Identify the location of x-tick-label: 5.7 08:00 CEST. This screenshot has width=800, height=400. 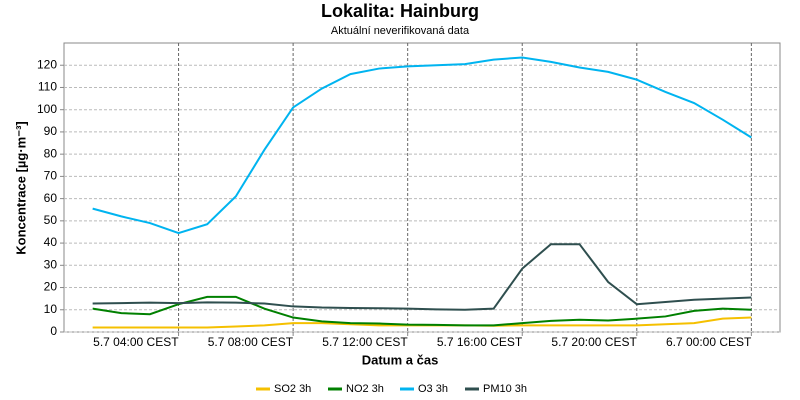
(251, 342).